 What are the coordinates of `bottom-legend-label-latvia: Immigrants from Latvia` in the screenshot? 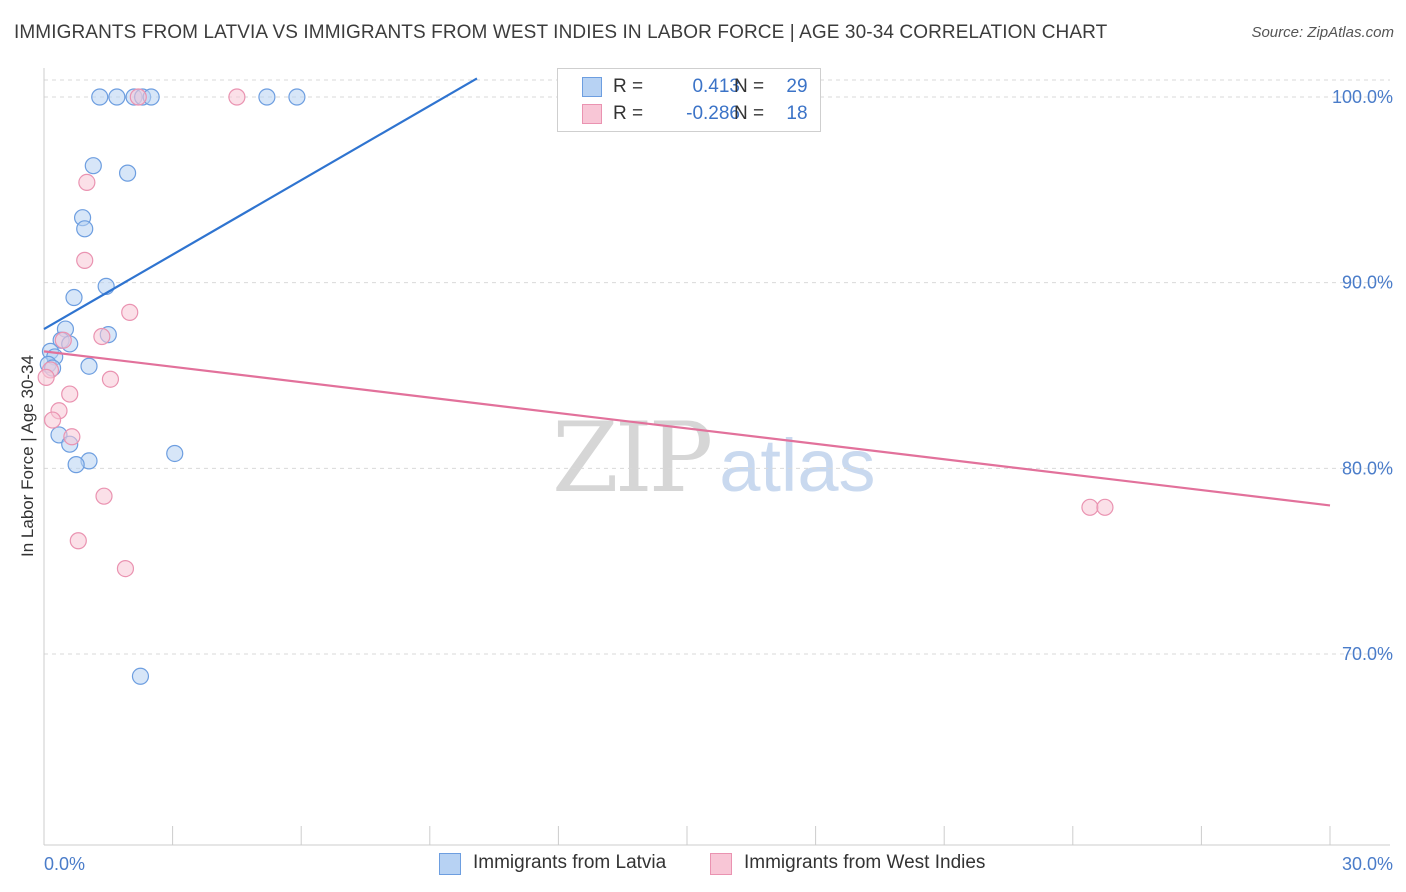 It's located at (570, 862).